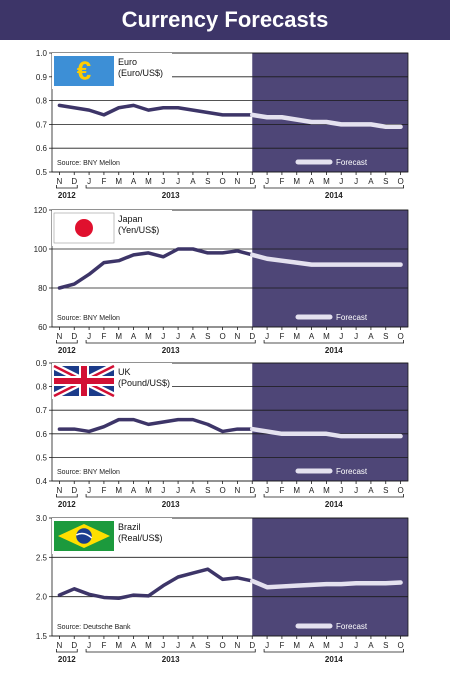 This screenshot has height=685, width=450. What do you see at coordinates (42, 481) in the screenshot?
I see `y-tick-label: 0.4` at bounding box center [42, 481].